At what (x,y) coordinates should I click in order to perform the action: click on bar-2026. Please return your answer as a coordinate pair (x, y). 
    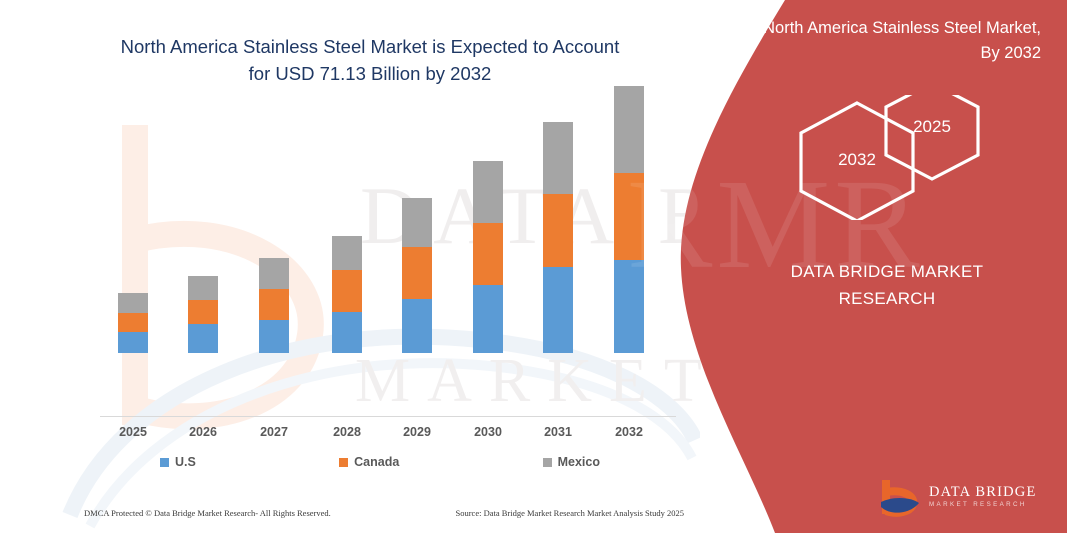
    Looking at the image, I should click on (203, 314).